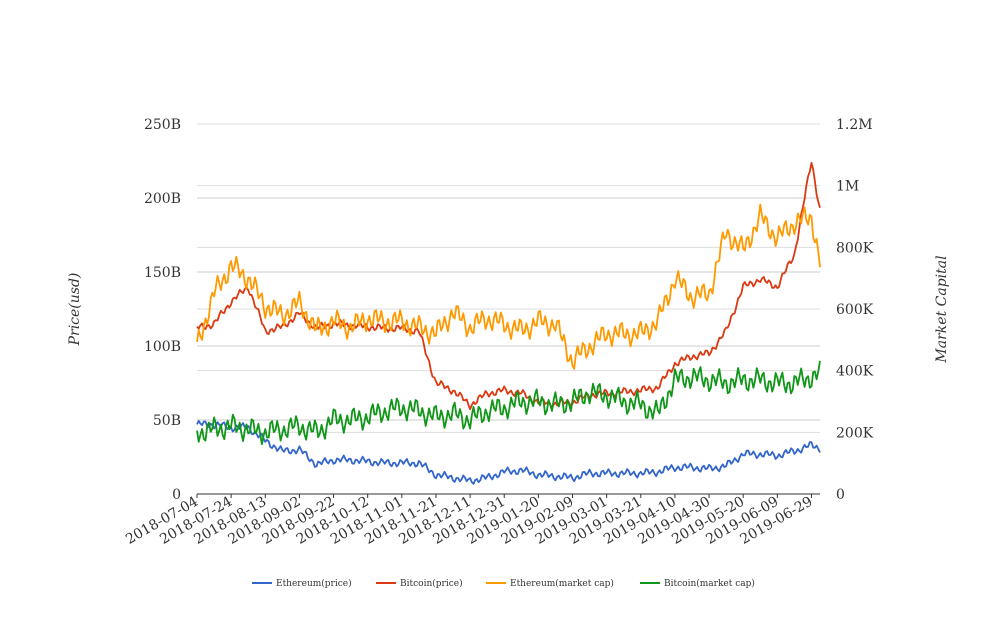 The width and height of the screenshot is (1008, 620). What do you see at coordinates (431, 583) in the screenshot?
I see `legend-label: Bitcoin(price)` at bounding box center [431, 583].